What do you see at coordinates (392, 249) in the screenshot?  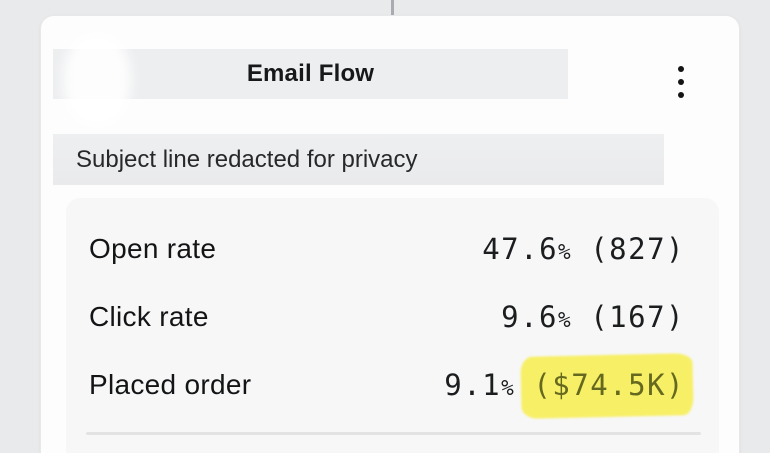 I see `stat-row-open-rate: Open rate 47.6% (827)` at bounding box center [392, 249].